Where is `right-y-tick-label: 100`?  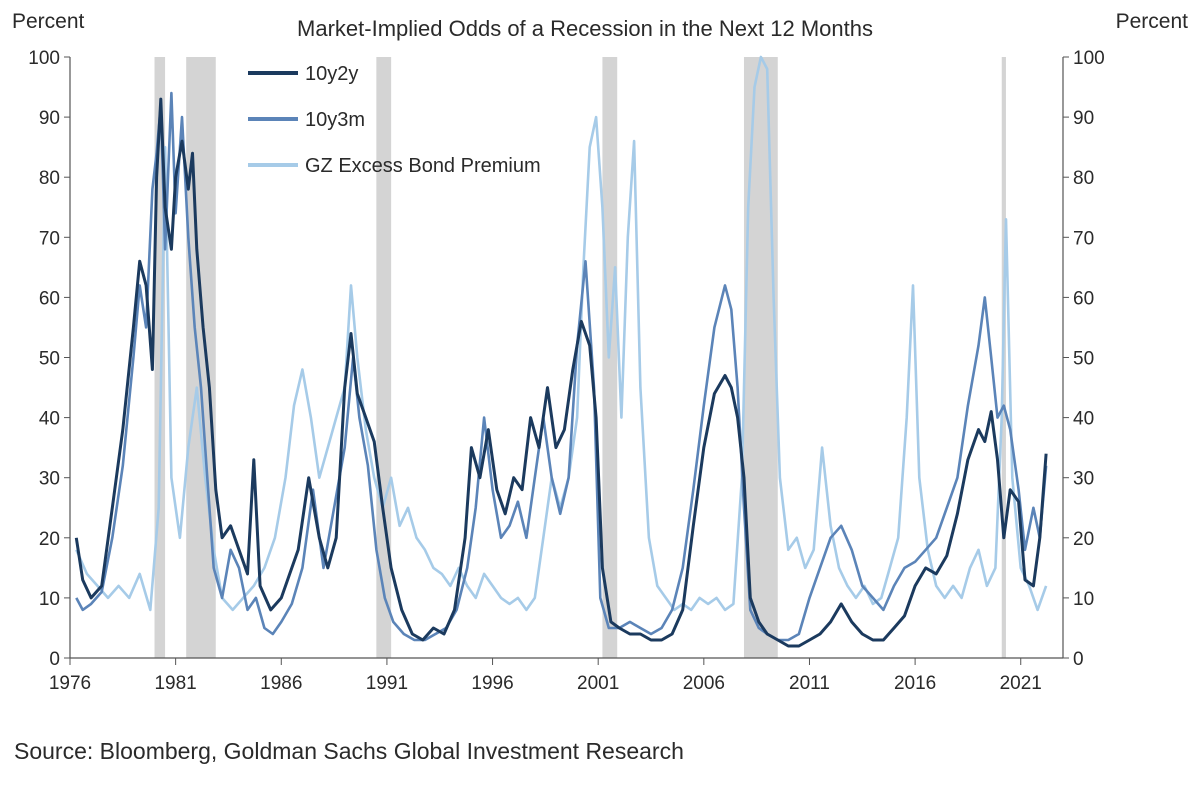
right-y-tick-label: 100 is located at coordinates (1089, 58).